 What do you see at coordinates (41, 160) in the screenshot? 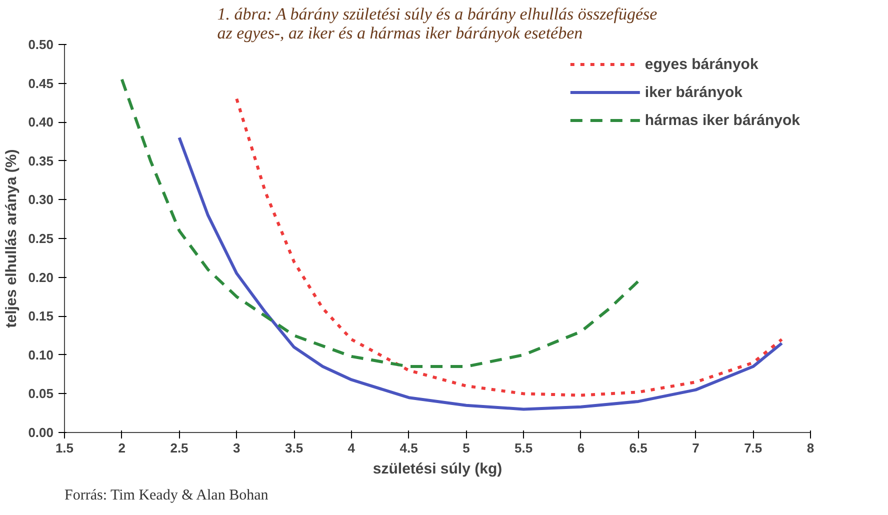
I see `y-tick-label: 0.35` at bounding box center [41, 160].